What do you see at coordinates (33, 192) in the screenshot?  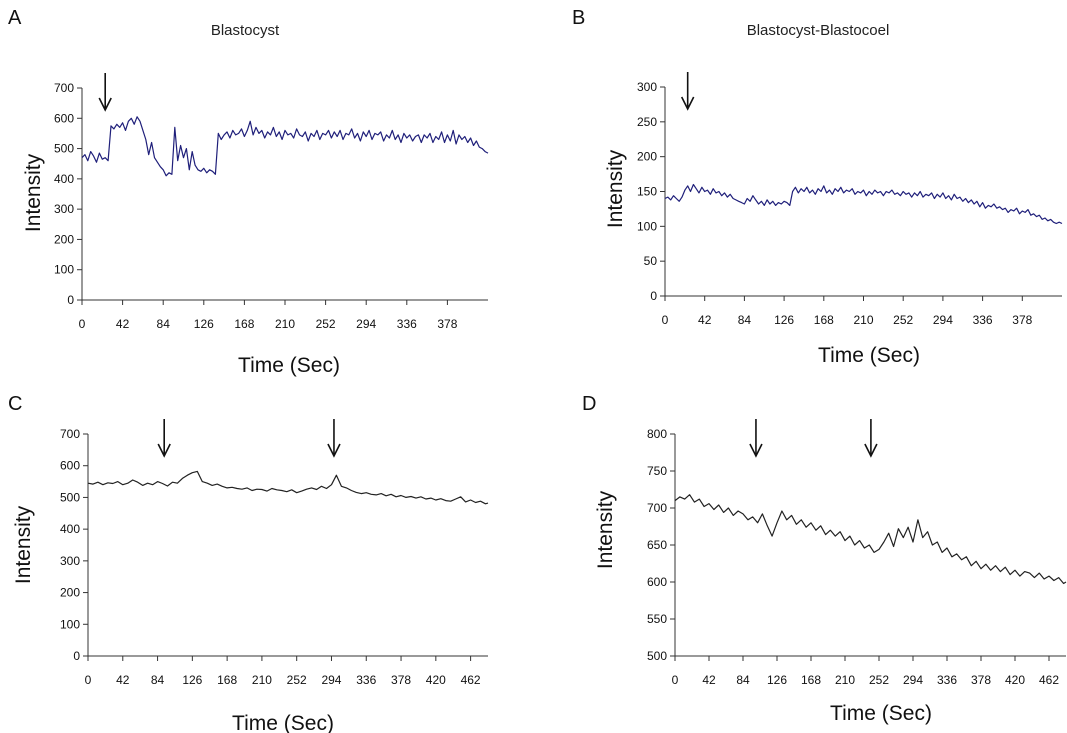 I see `panel-a-y-axis-label: Intensity` at bounding box center [33, 192].